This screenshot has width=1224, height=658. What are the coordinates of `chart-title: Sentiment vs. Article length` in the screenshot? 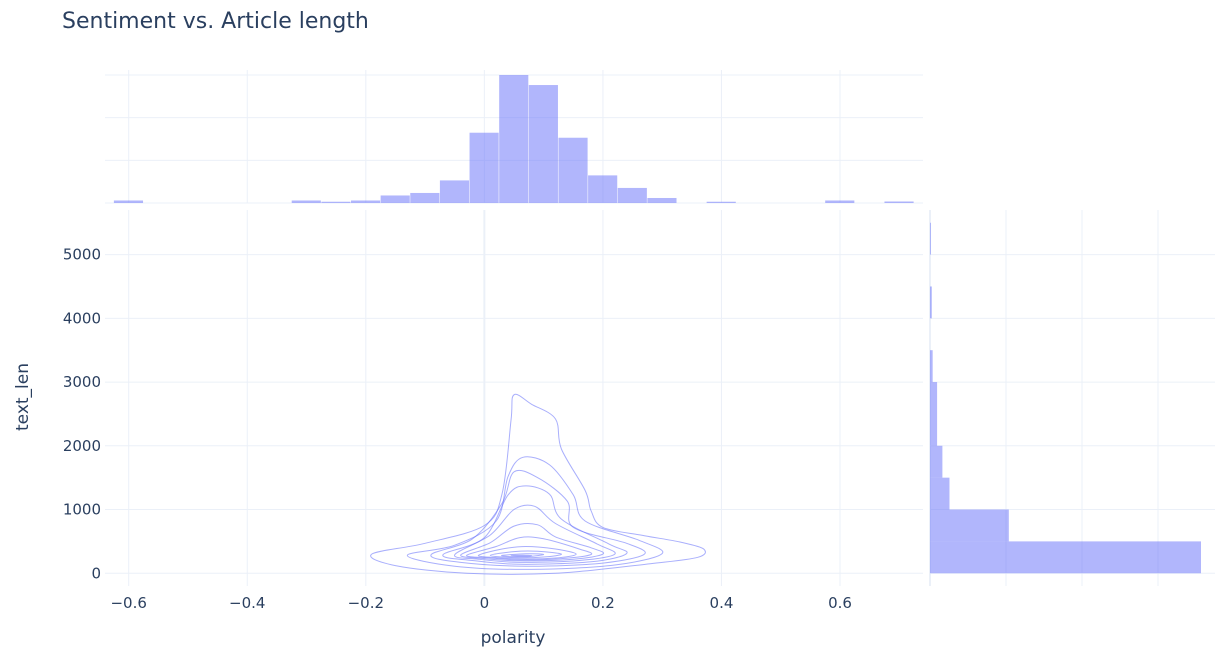 It's located at (215, 21).